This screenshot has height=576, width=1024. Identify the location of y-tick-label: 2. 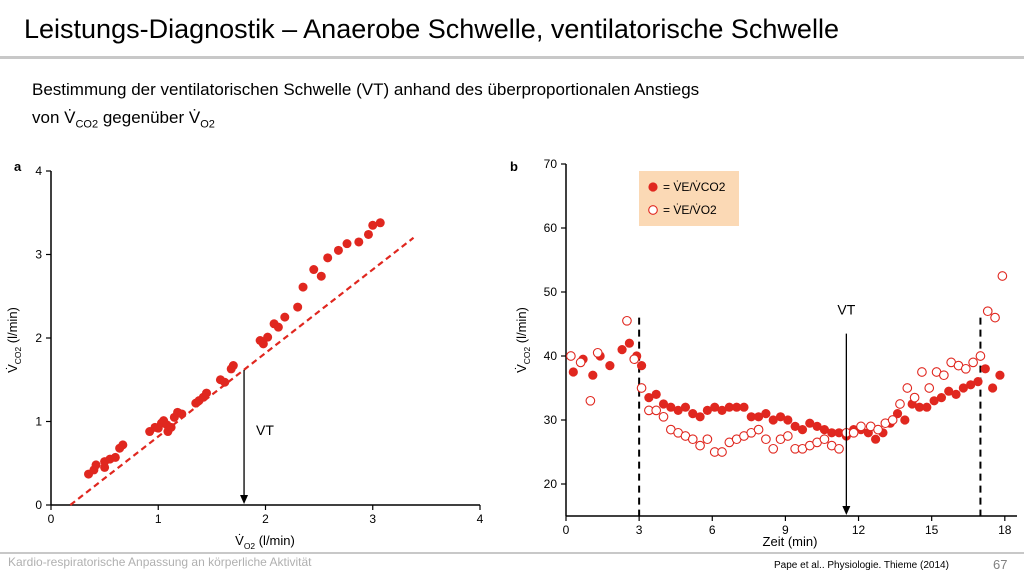
(38, 338).